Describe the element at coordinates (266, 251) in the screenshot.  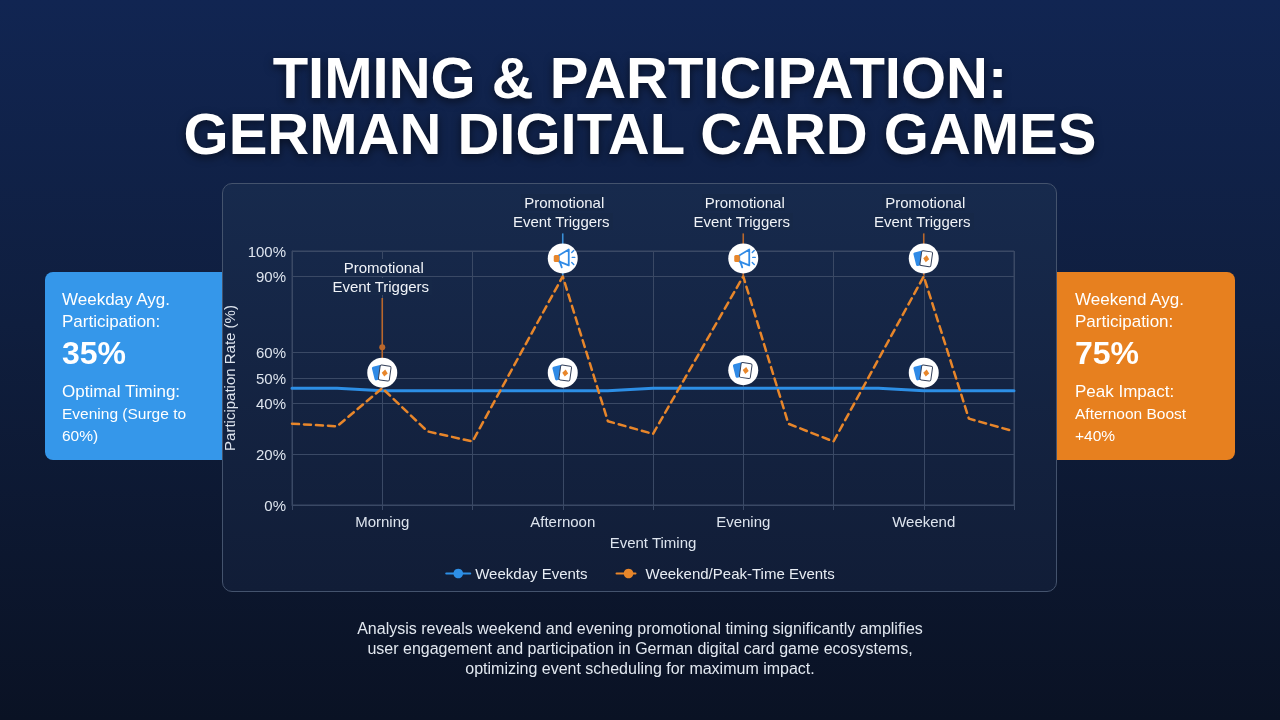
I see `y-tick-label: 100%` at that location.